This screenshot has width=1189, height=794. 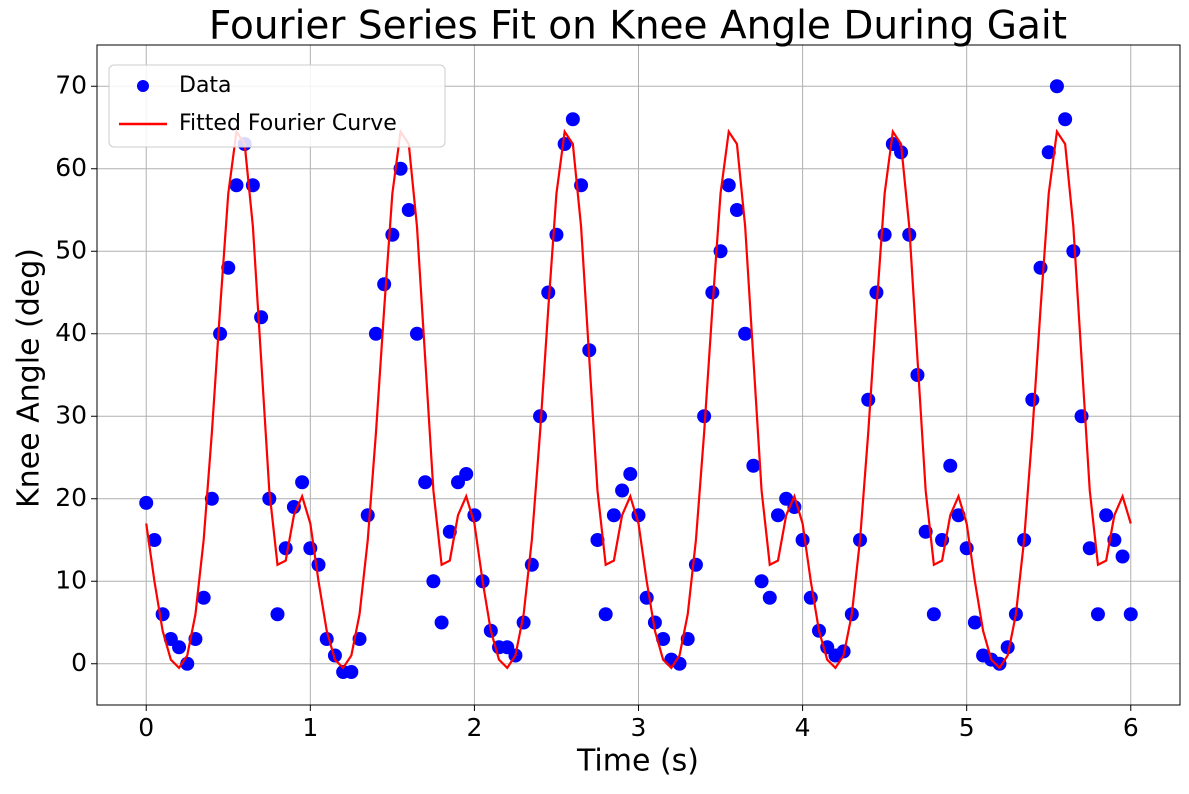 I want to click on x-tick-label: 5, so click(x=967, y=727).